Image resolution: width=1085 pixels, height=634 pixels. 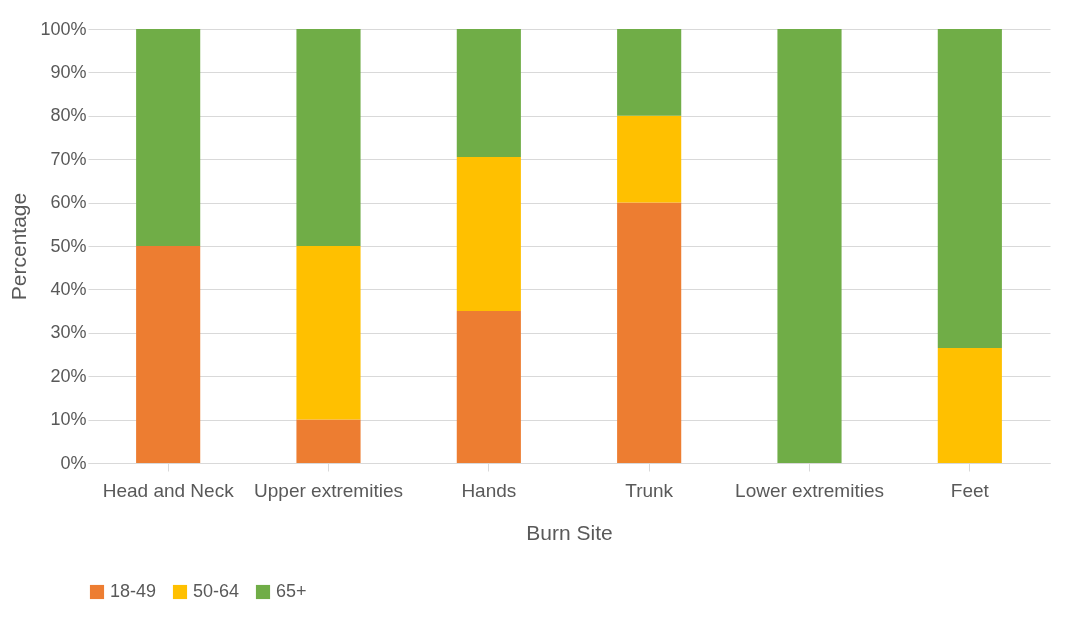 What do you see at coordinates (216, 591) in the screenshot?
I see `legend-label: 50-64` at bounding box center [216, 591].